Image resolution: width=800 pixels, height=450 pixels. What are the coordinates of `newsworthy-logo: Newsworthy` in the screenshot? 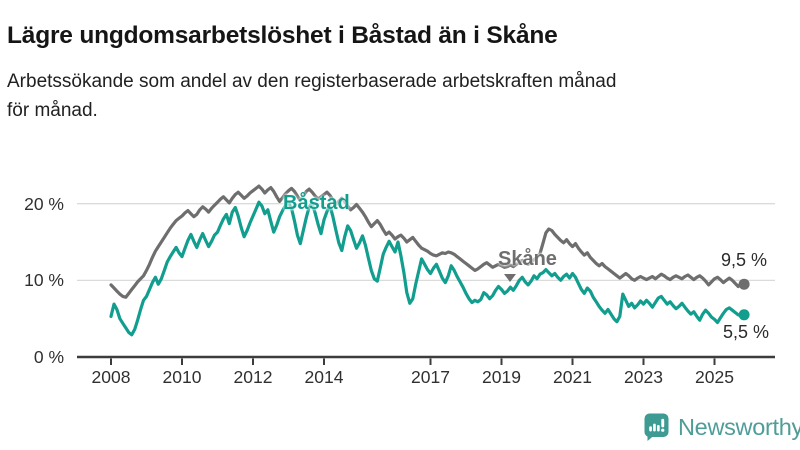 It's located at (722, 427).